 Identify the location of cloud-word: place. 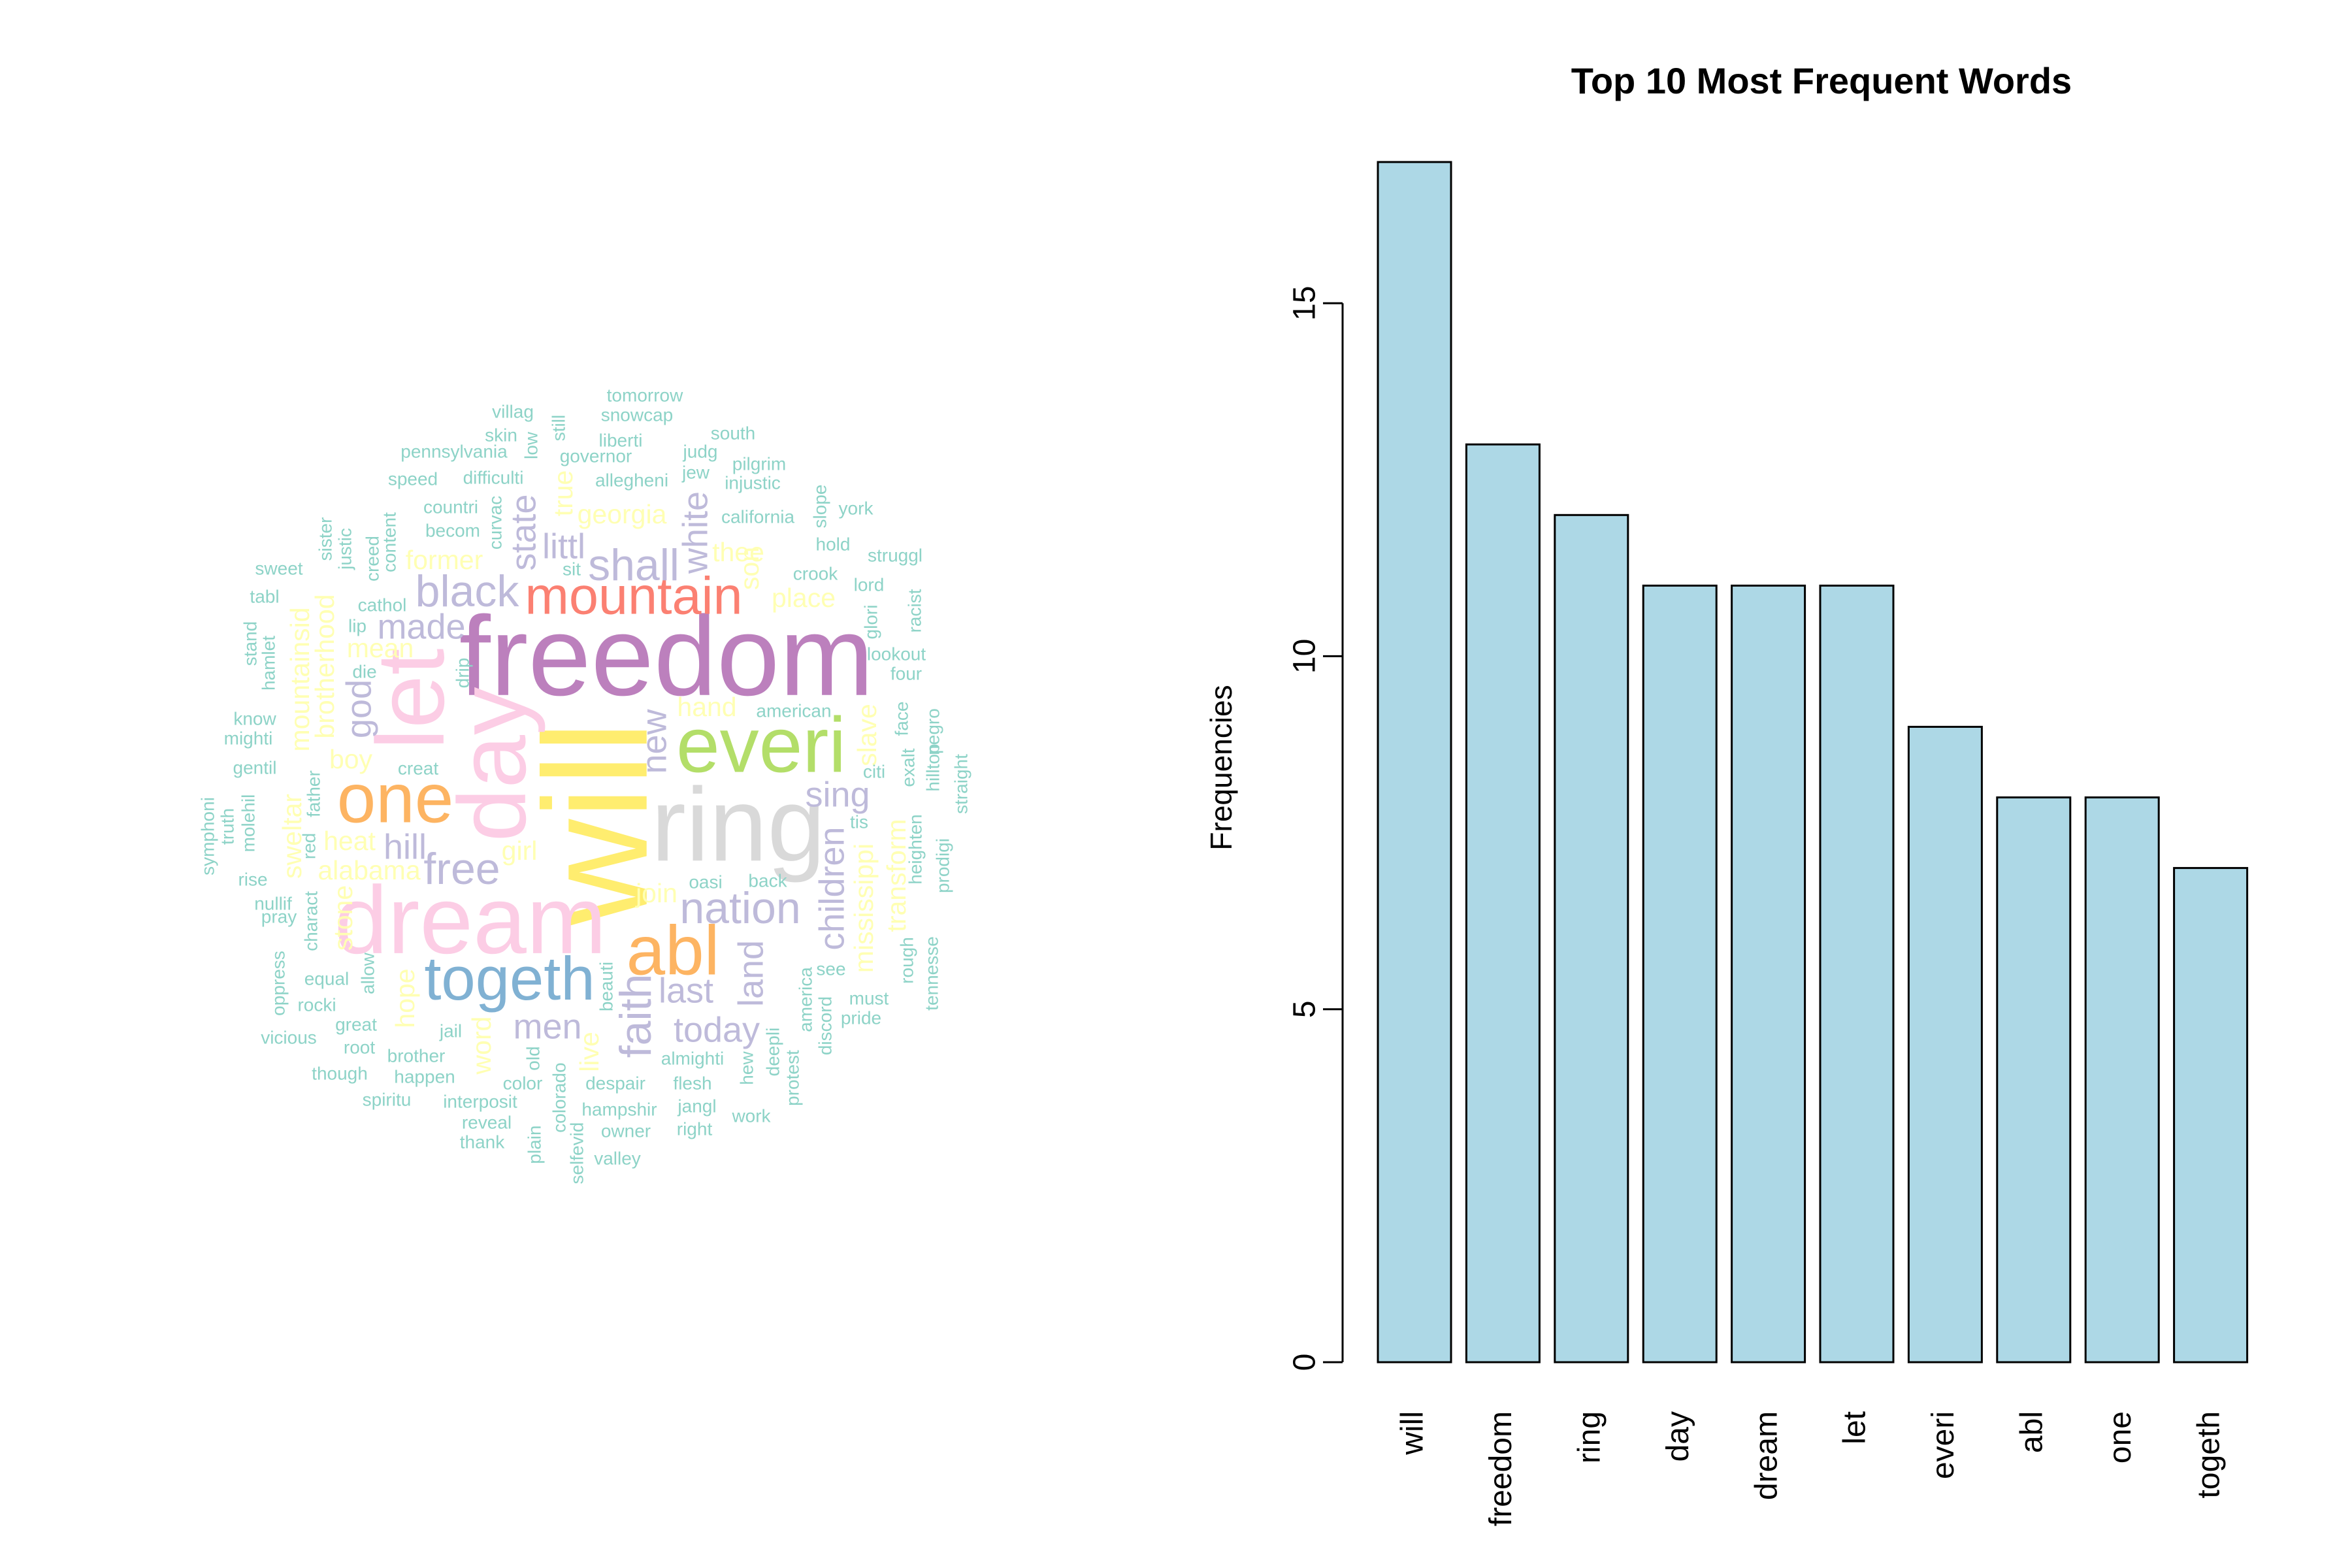
(804, 598).